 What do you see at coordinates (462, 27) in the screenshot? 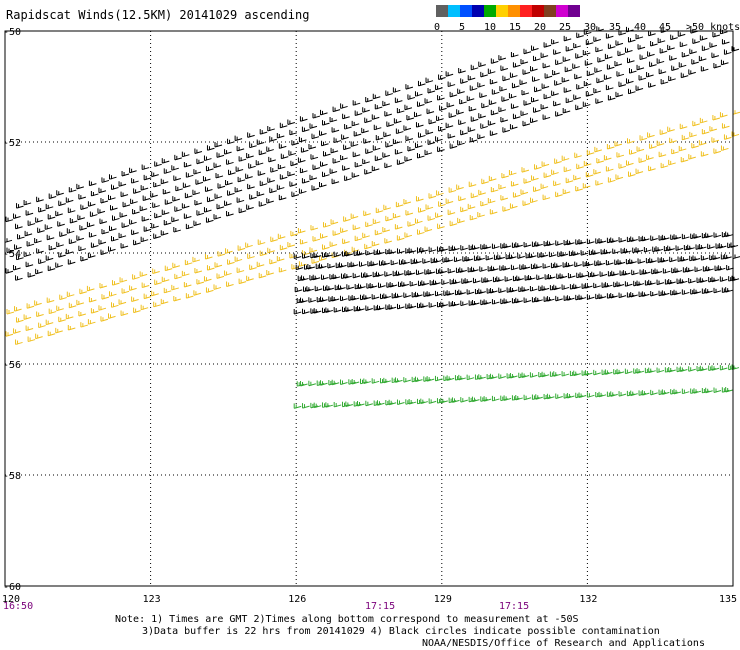
I see `colorbar-label: 5` at bounding box center [462, 27].